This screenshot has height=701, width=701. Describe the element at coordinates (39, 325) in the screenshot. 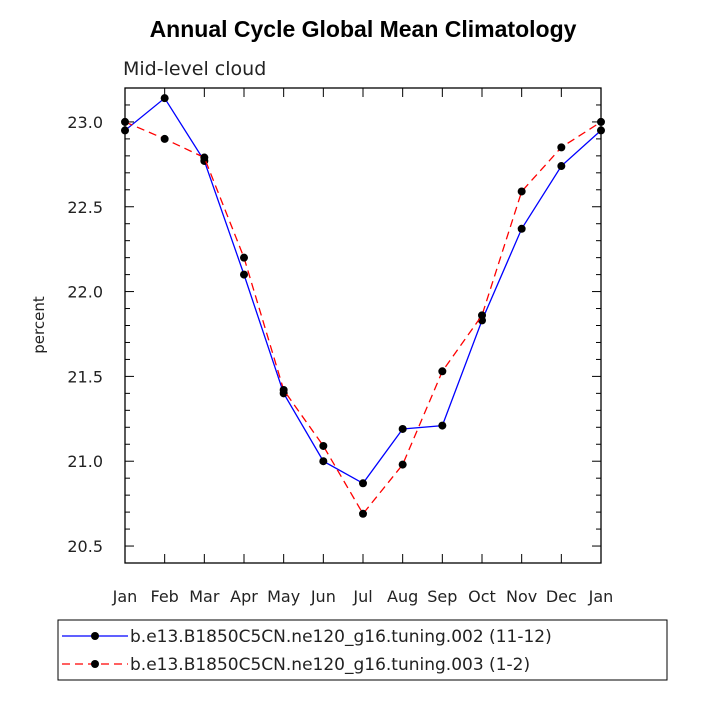

I see `y-axis-label: percent` at that location.